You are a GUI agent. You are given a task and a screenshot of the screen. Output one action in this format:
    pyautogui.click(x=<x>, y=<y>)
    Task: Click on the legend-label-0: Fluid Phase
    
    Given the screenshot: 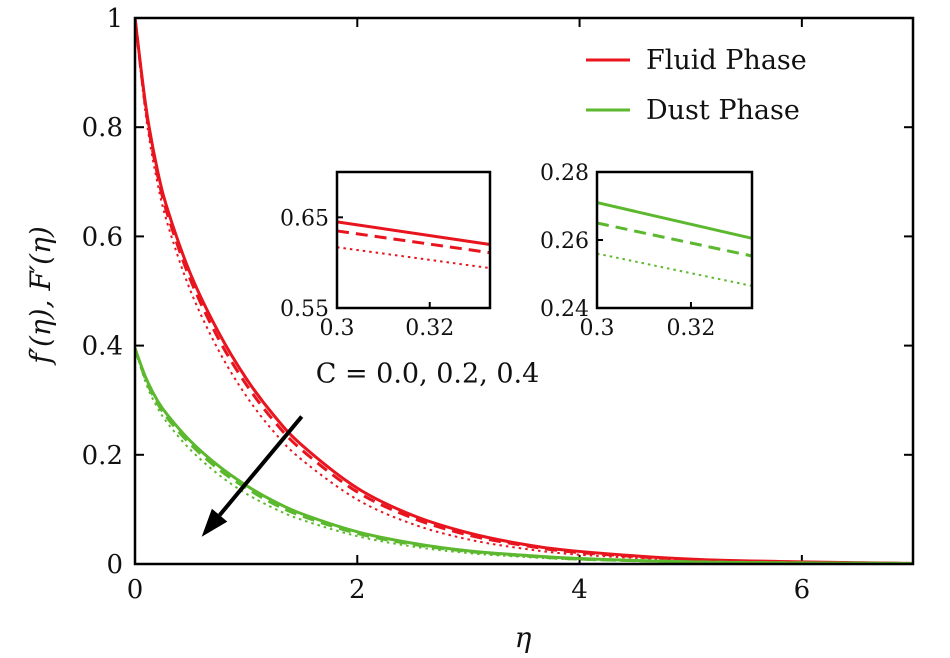 What is the action you would take?
    pyautogui.click(x=726, y=60)
    